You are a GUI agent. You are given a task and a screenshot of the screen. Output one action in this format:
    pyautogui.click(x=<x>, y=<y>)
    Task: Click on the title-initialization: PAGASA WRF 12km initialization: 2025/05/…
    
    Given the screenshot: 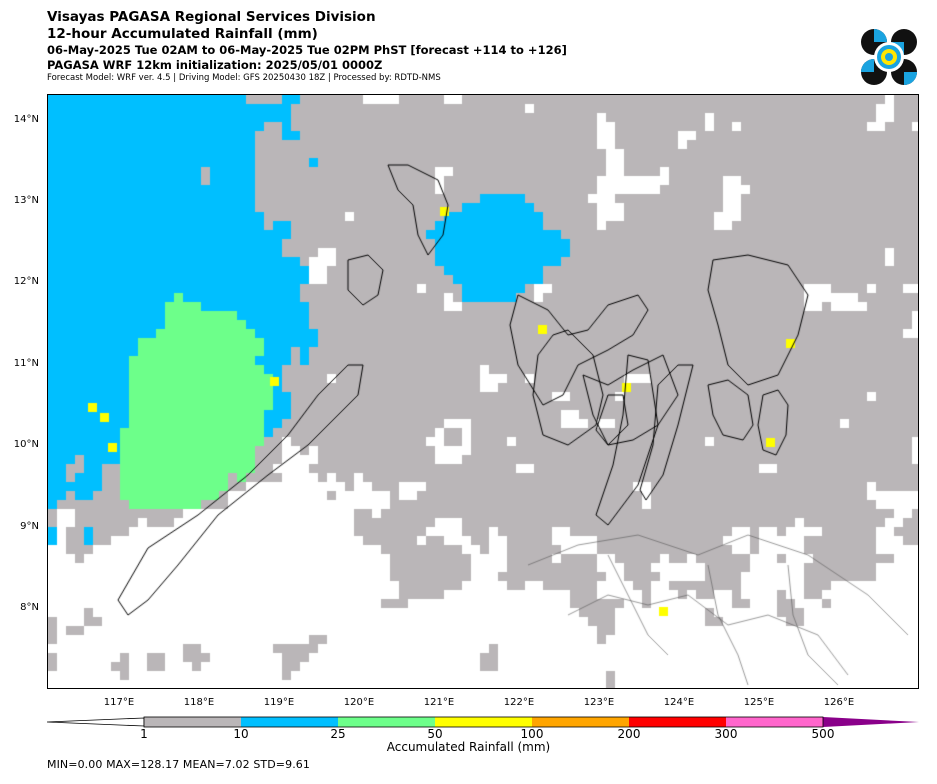 What is the action you would take?
    pyautogui.click(x=215, y=65)
    